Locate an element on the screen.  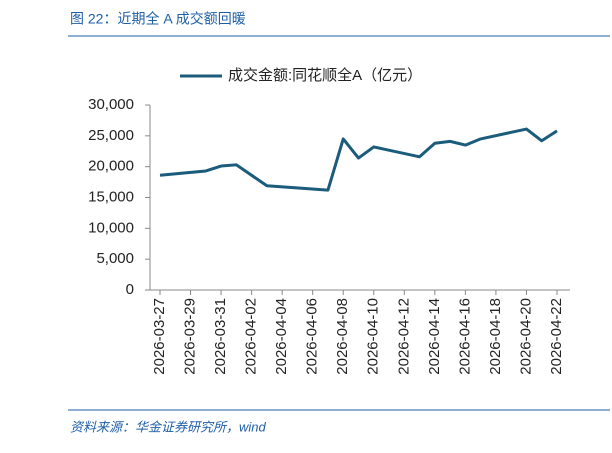
x-tick-label: 2026-03-27 is located at coordinates (159, 336).